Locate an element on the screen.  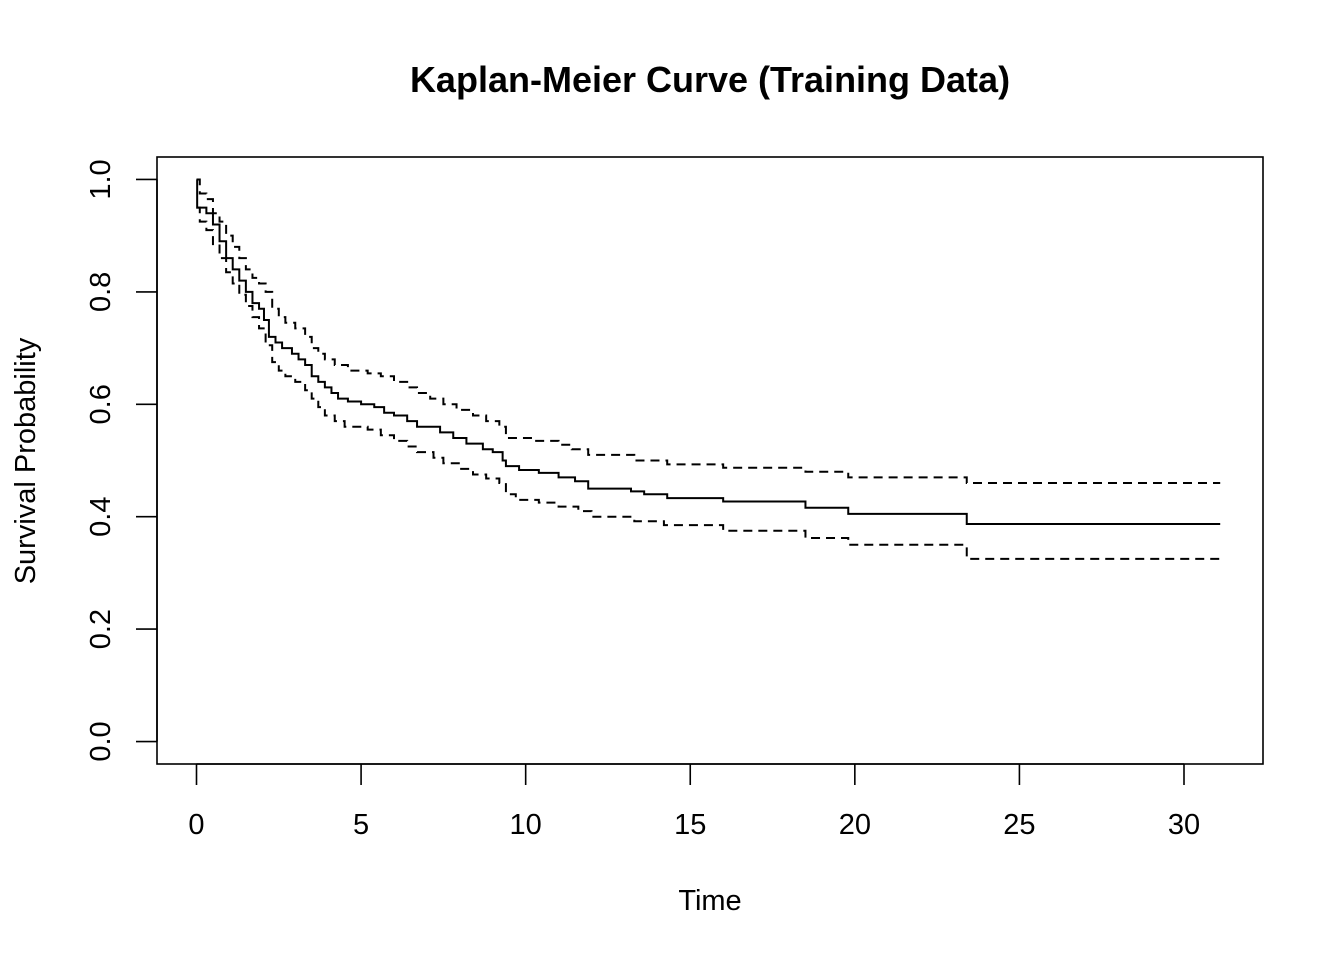
x-tick-label: 30 is located at coordinates (1184, 825).